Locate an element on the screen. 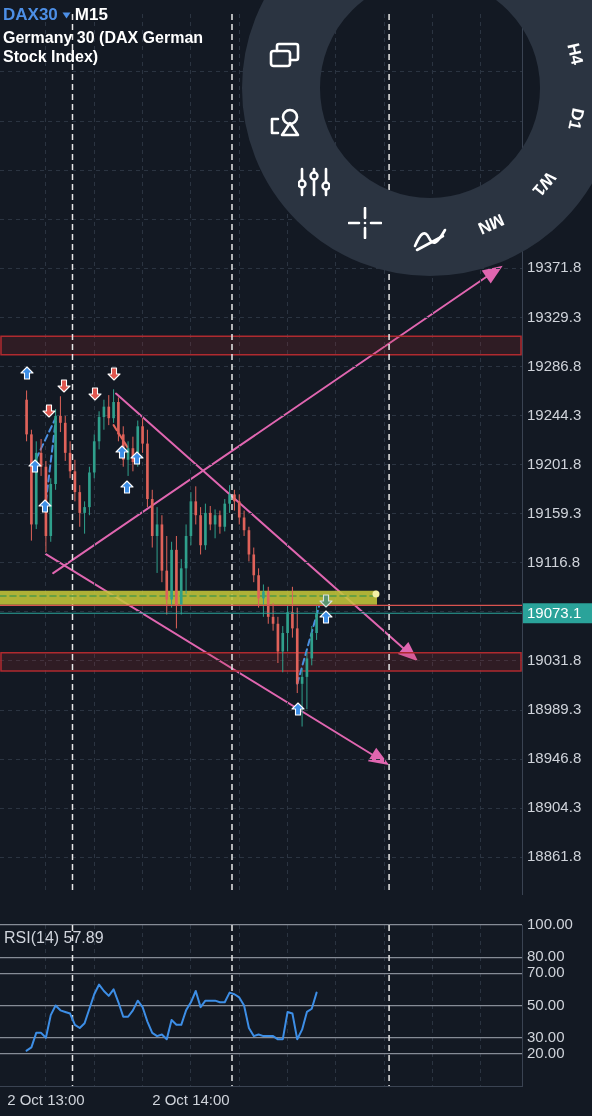 This screenshot has width=592, height=1116. chart-title: DAX30 is located at coordinates (30, 15).